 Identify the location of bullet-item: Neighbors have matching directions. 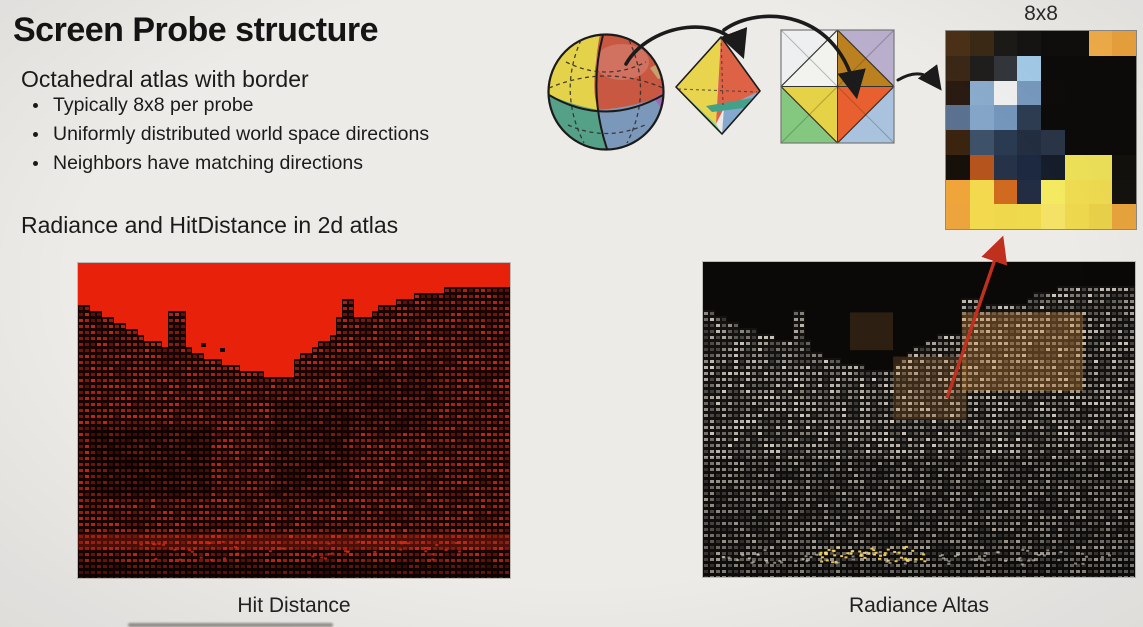
(228, 166).